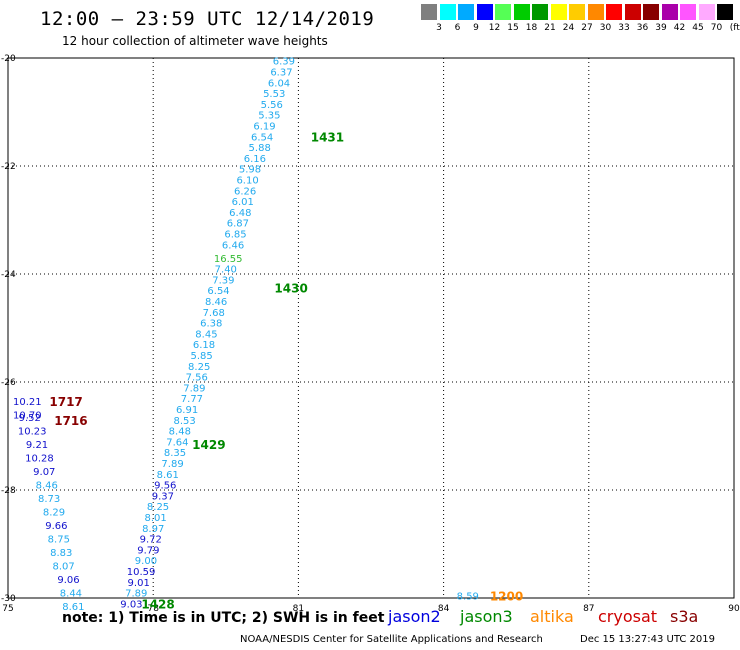 Image resolution: width=740 pixels, height=650 pixels. I want to click on wave-height-point: 8.07, so click(64, 567).